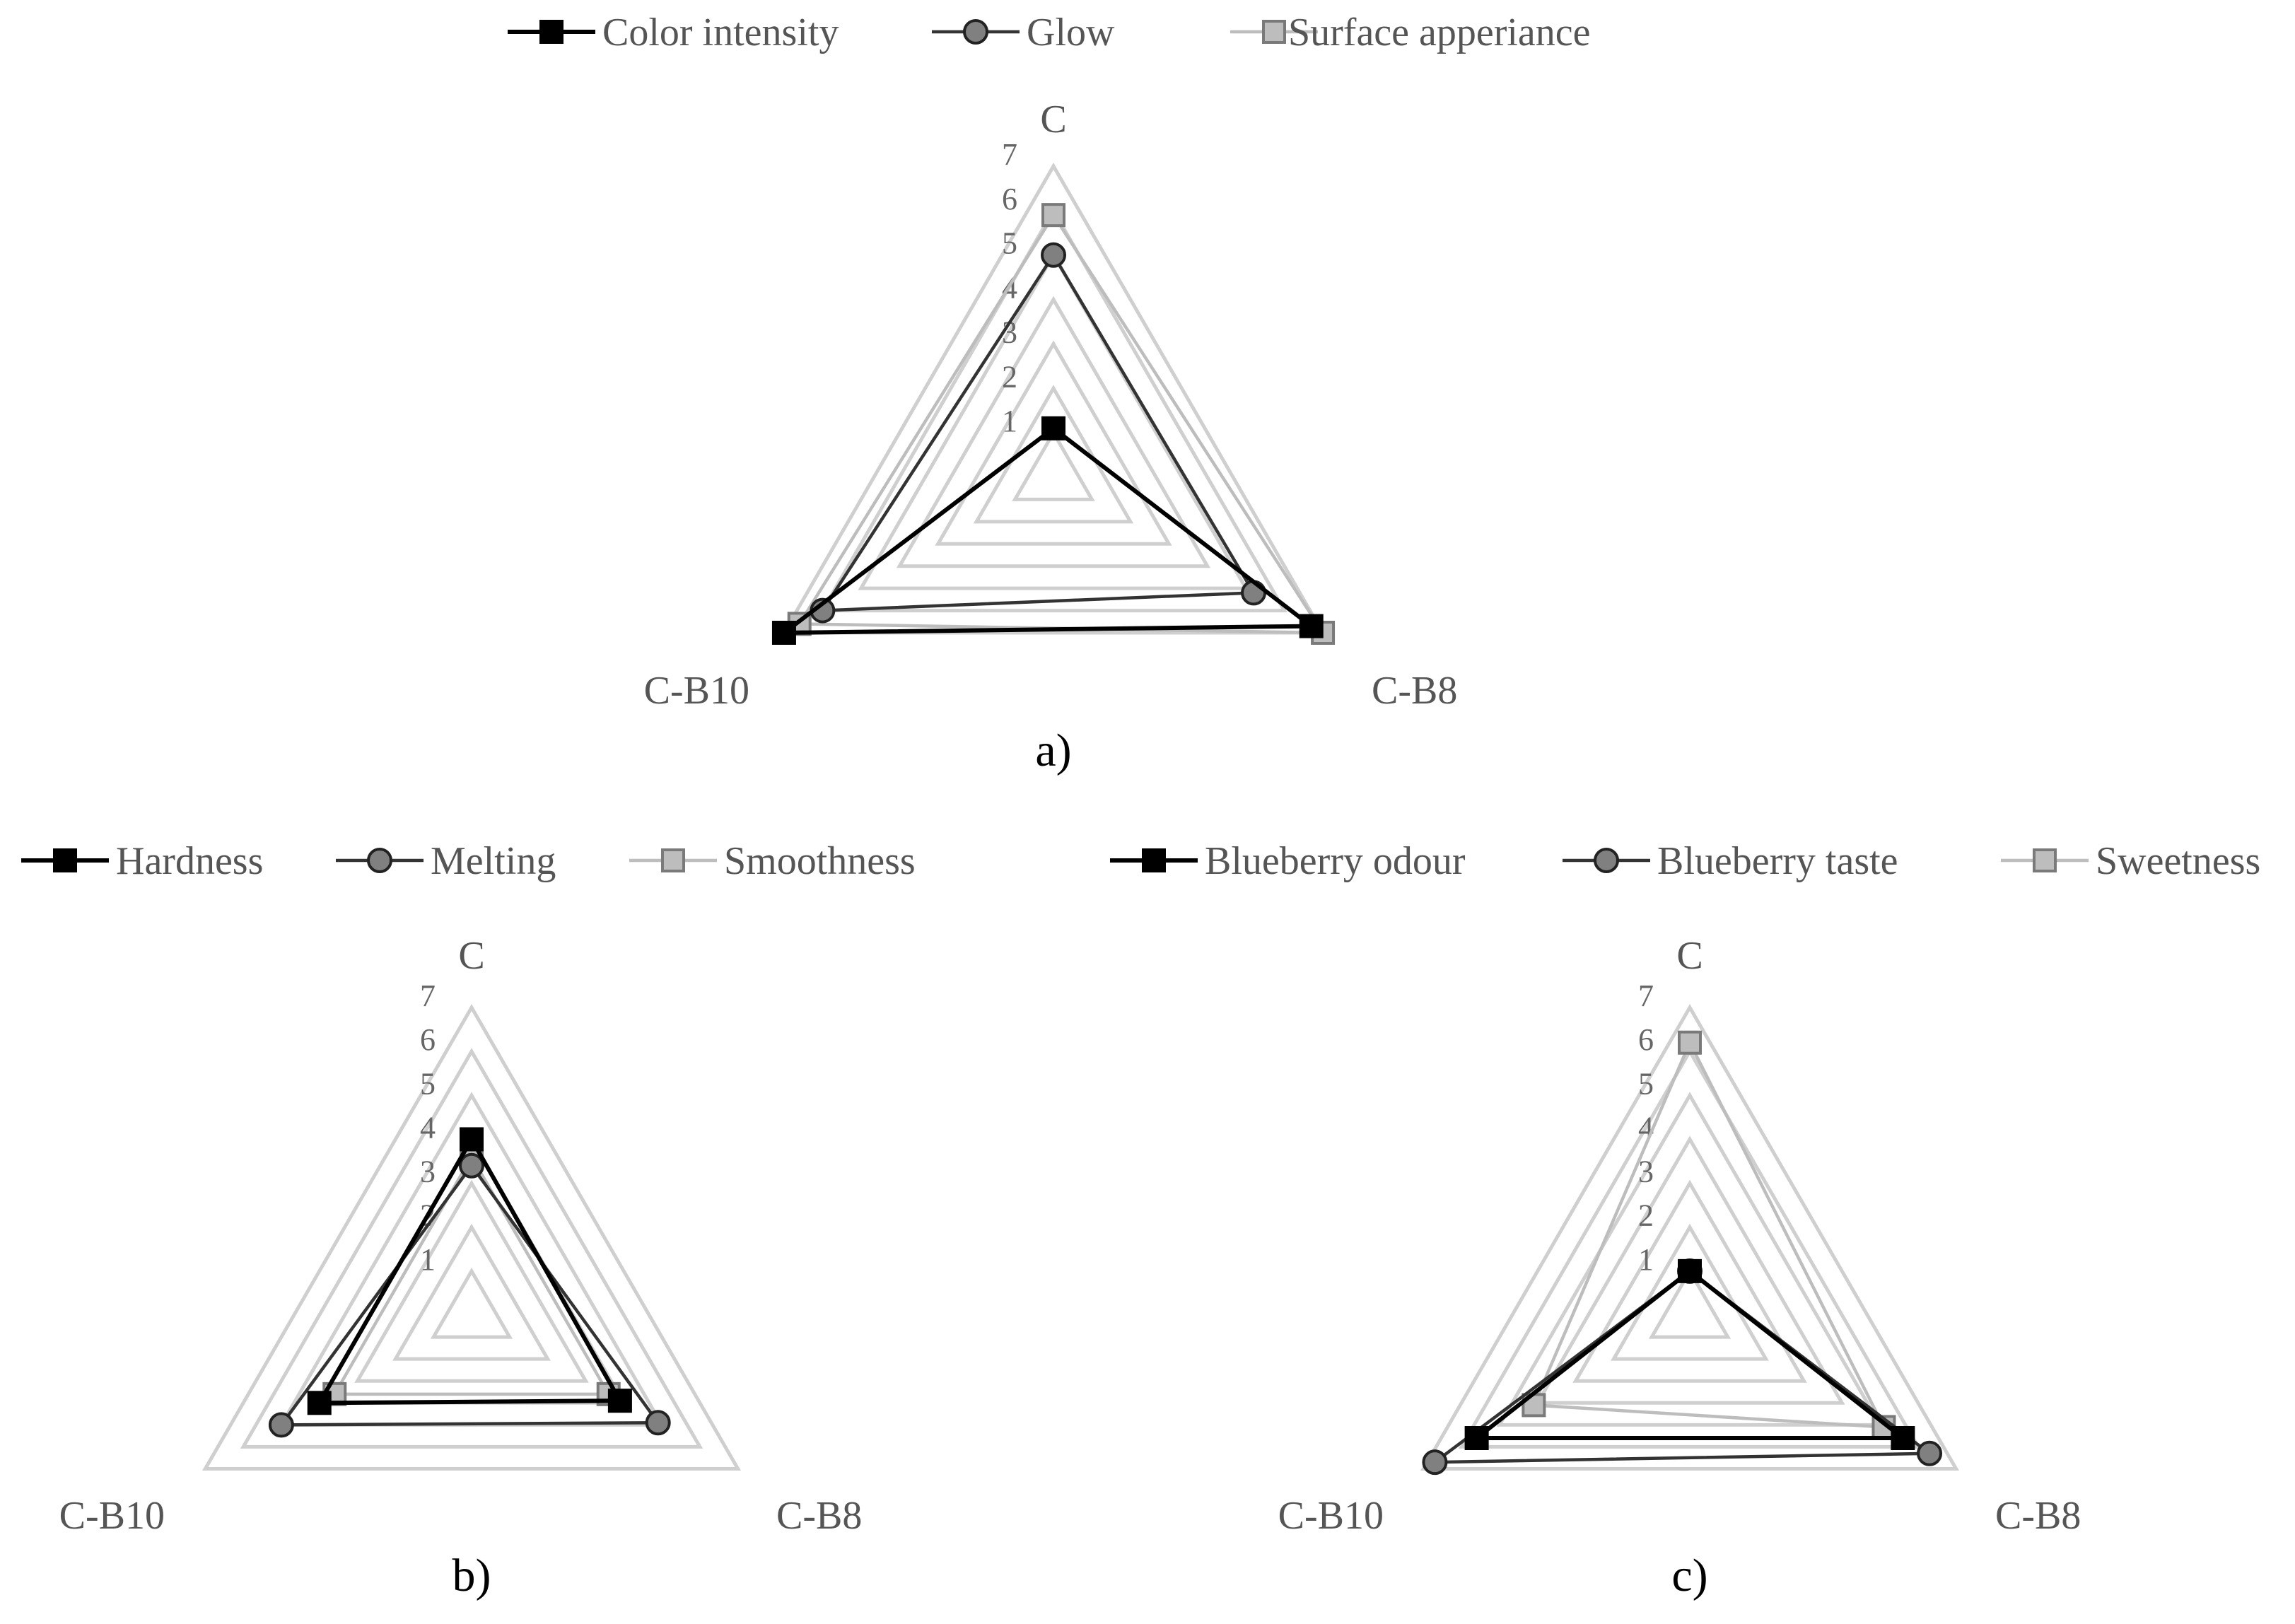  What do you see at coordinates (1053, 750) in the screenshot?
I see `panel-label: a)` at bounding box center [1053, 750].